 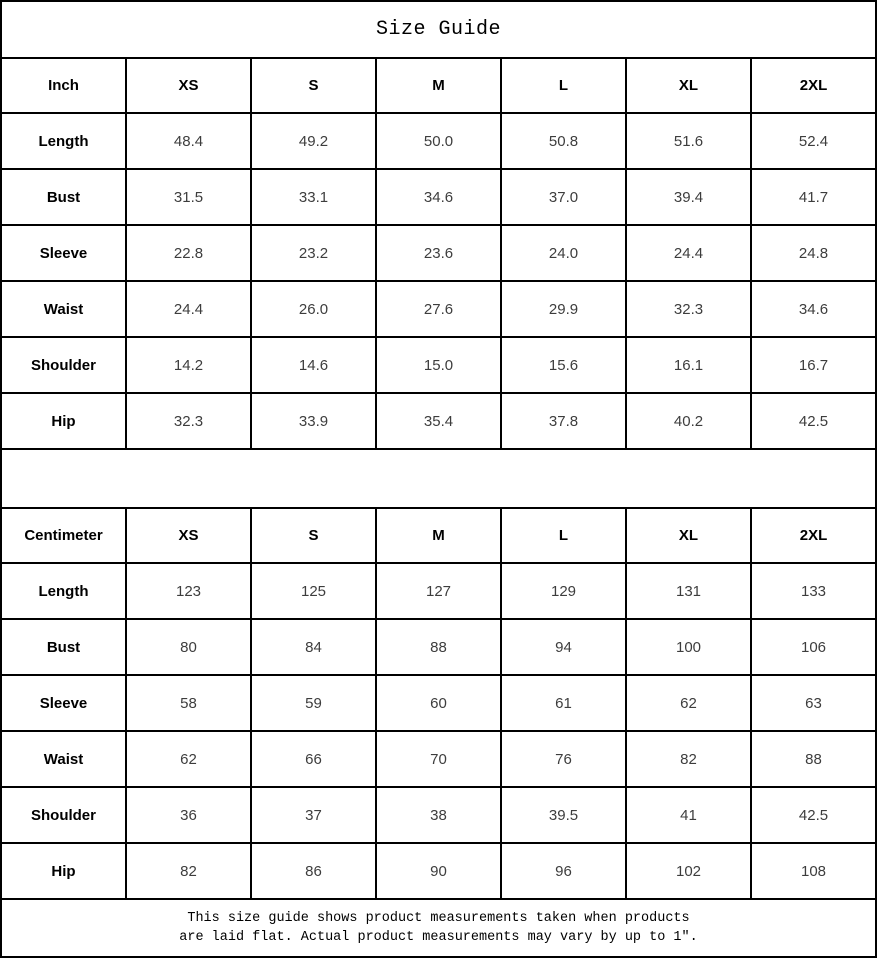 What do you see at coordinates (813, 647) in the screenshot?
I see `measurement-value-cell: 106` at bounding box center [813, 647].